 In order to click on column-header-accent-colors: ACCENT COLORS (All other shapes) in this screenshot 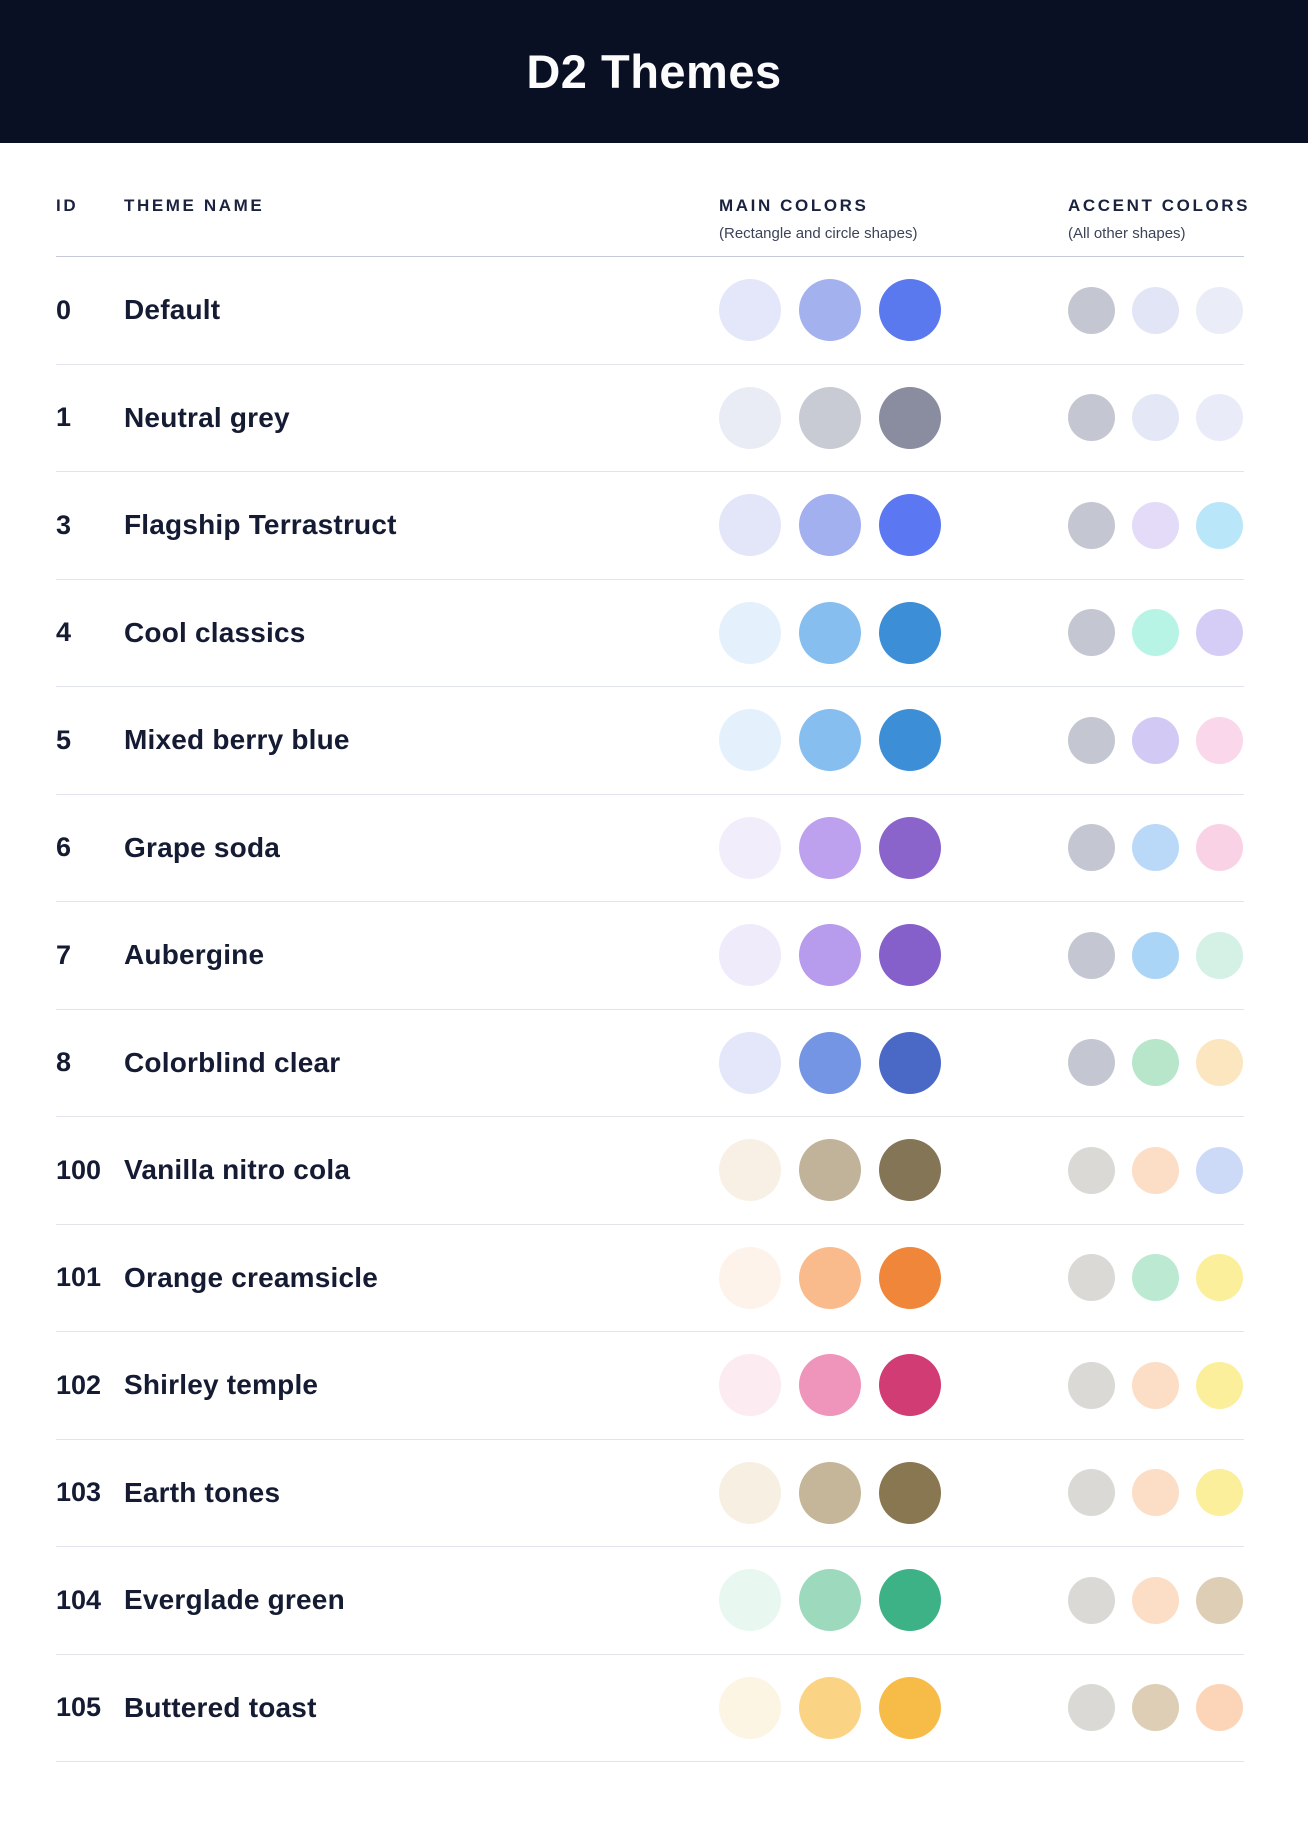, I will do `click(1159, 219)`.